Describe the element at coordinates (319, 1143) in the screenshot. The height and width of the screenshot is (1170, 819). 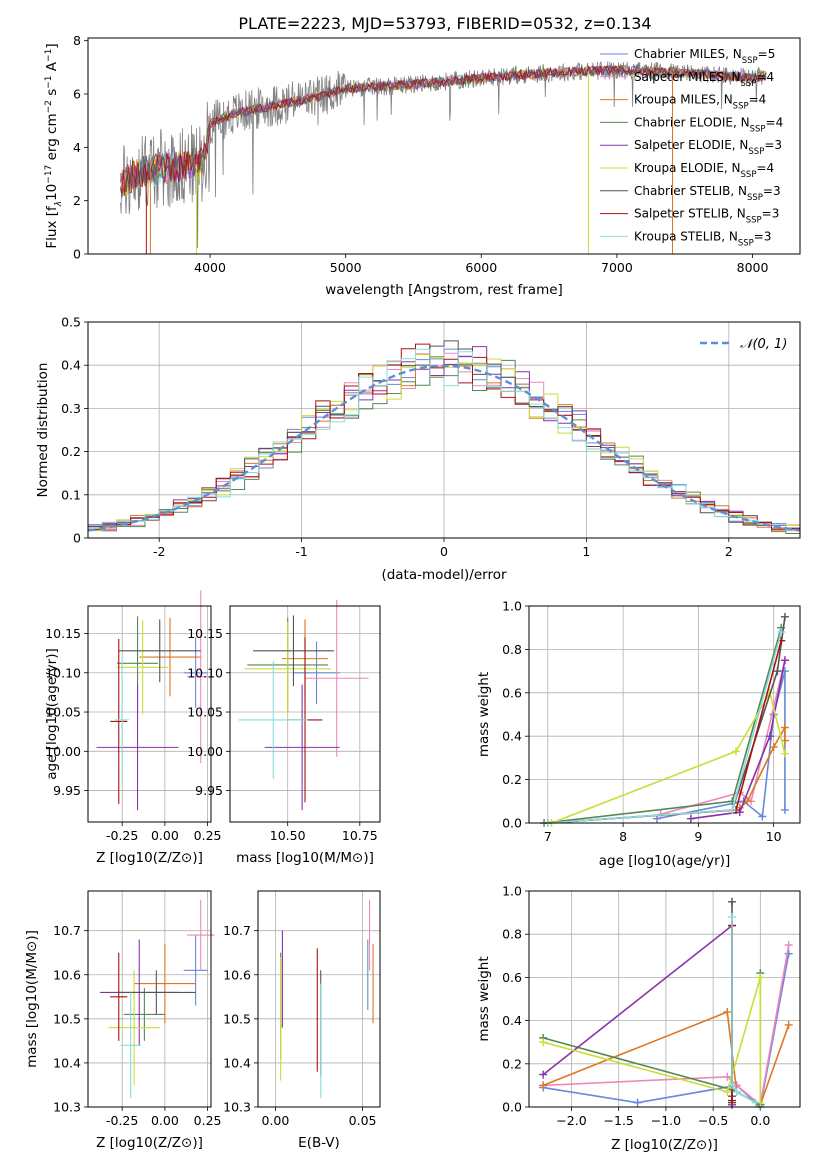
I see `x-axis-label: E(B-V)` at that location.